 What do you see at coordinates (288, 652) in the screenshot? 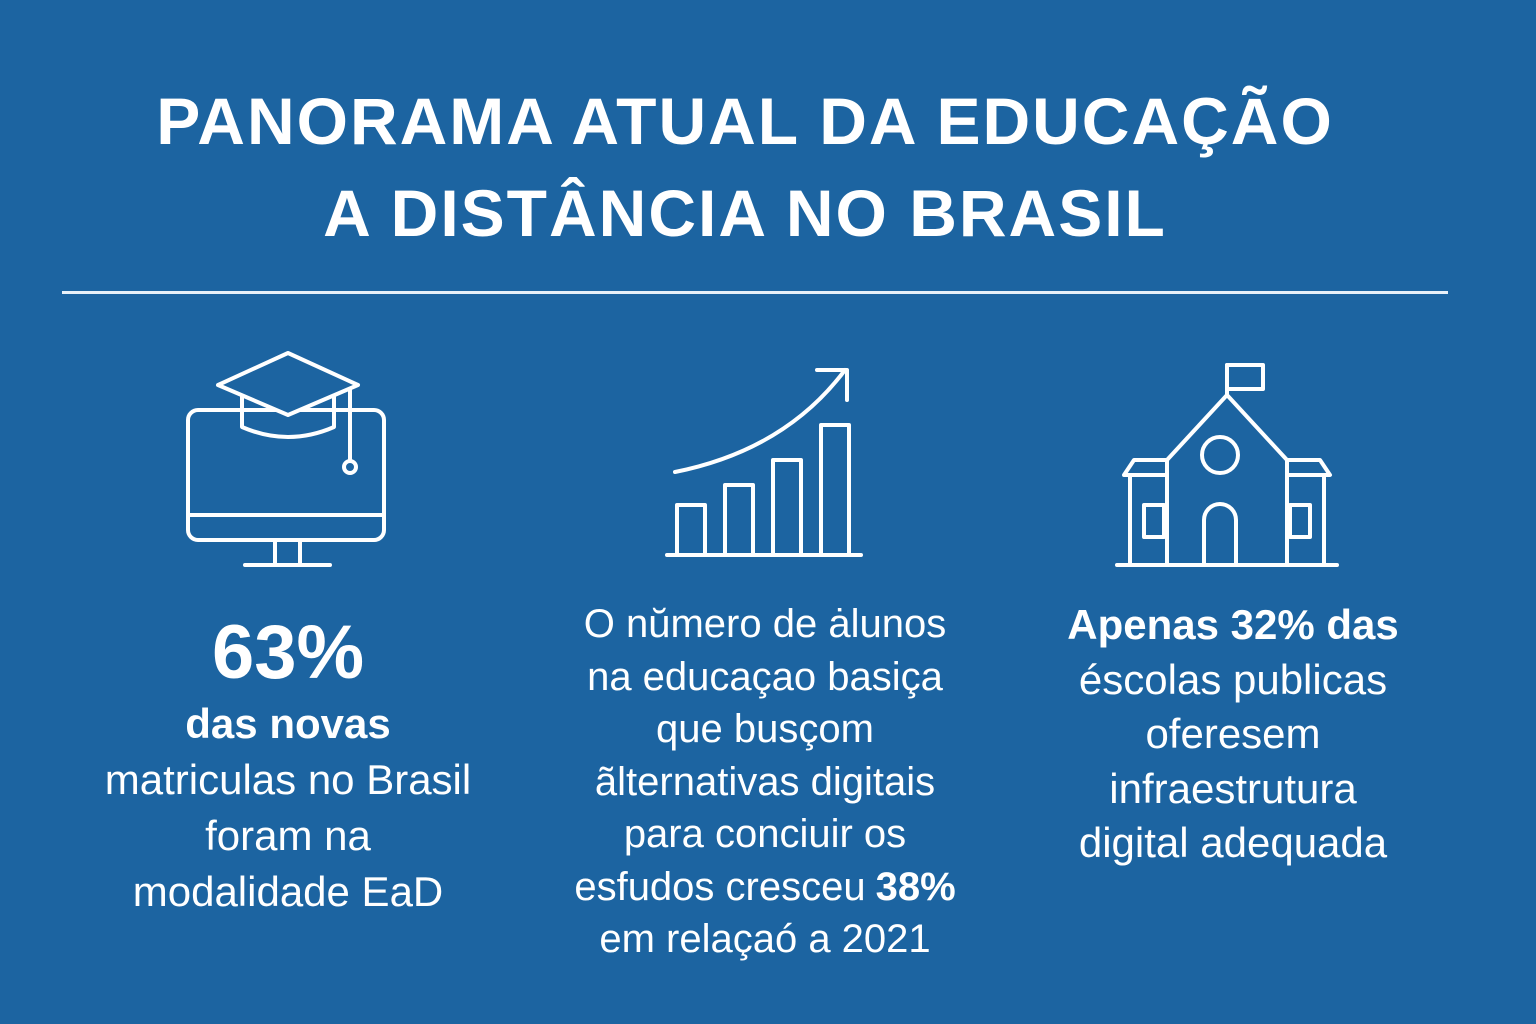
I see `stat-number: 63%` at bounding box center [288, 652].